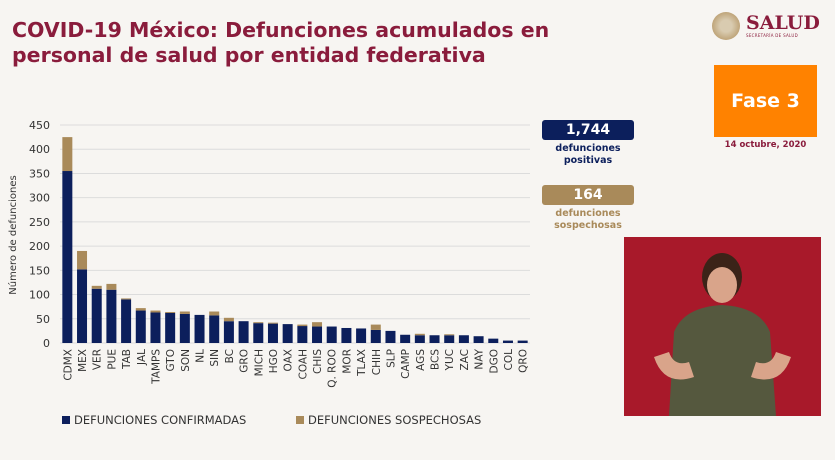 The image size is (835, 460). Describe the element at coordinates (201, 356) in the screenshot. I see `x-tick-label: NL` at that location.